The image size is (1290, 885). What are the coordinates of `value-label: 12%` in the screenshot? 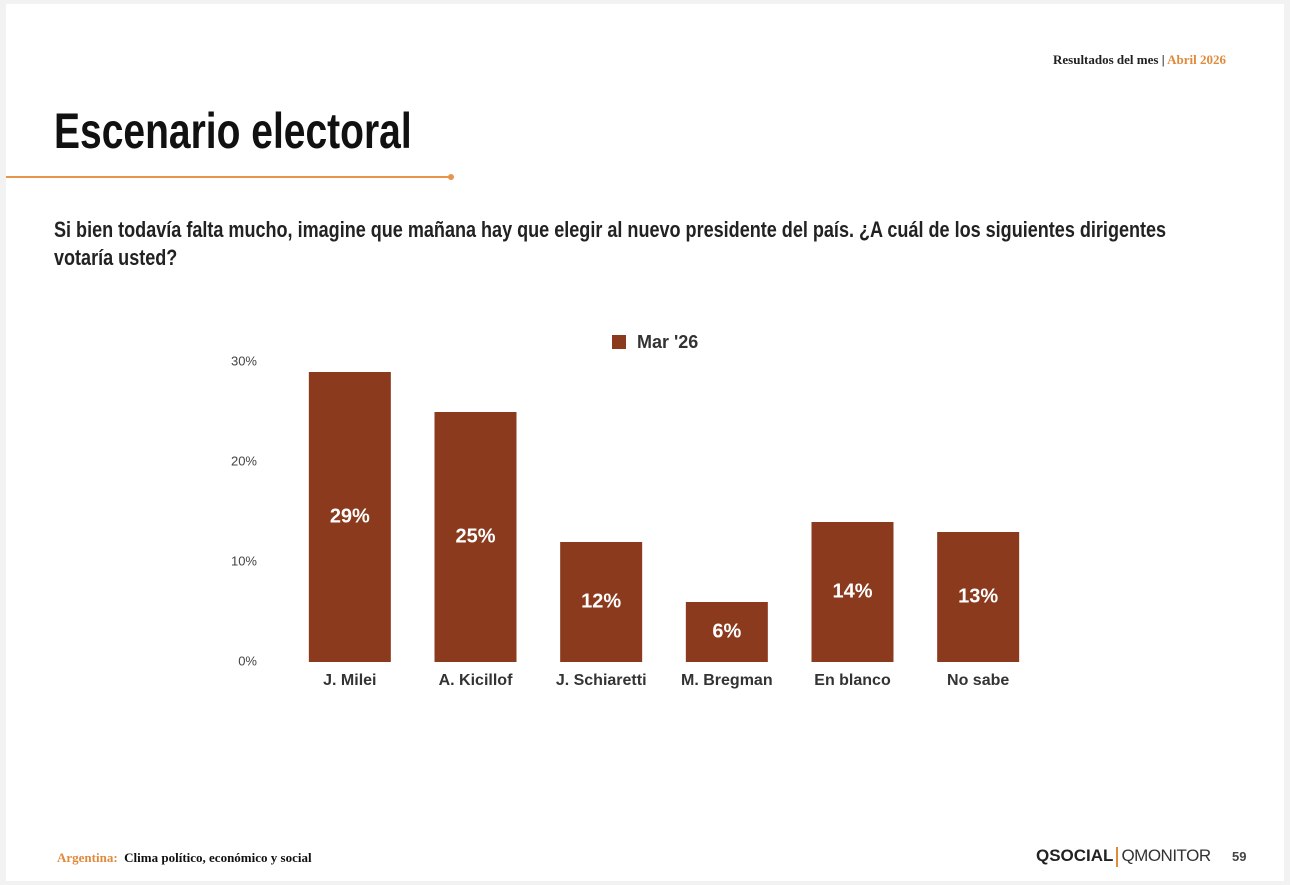 It's located at (601, 601).